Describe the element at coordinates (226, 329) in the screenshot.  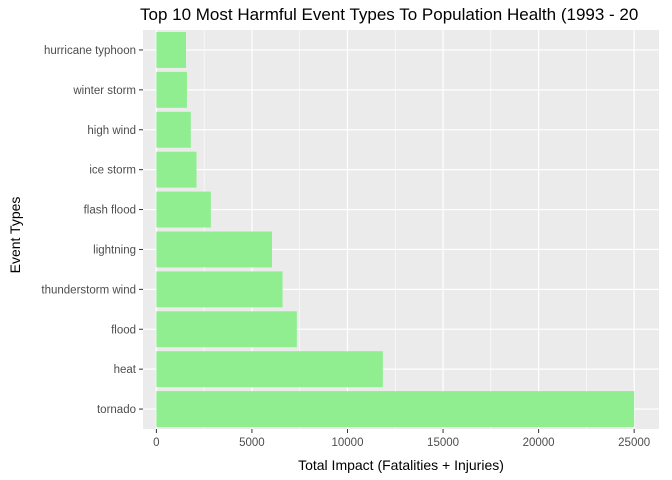
I see `bar-flood` at that location.